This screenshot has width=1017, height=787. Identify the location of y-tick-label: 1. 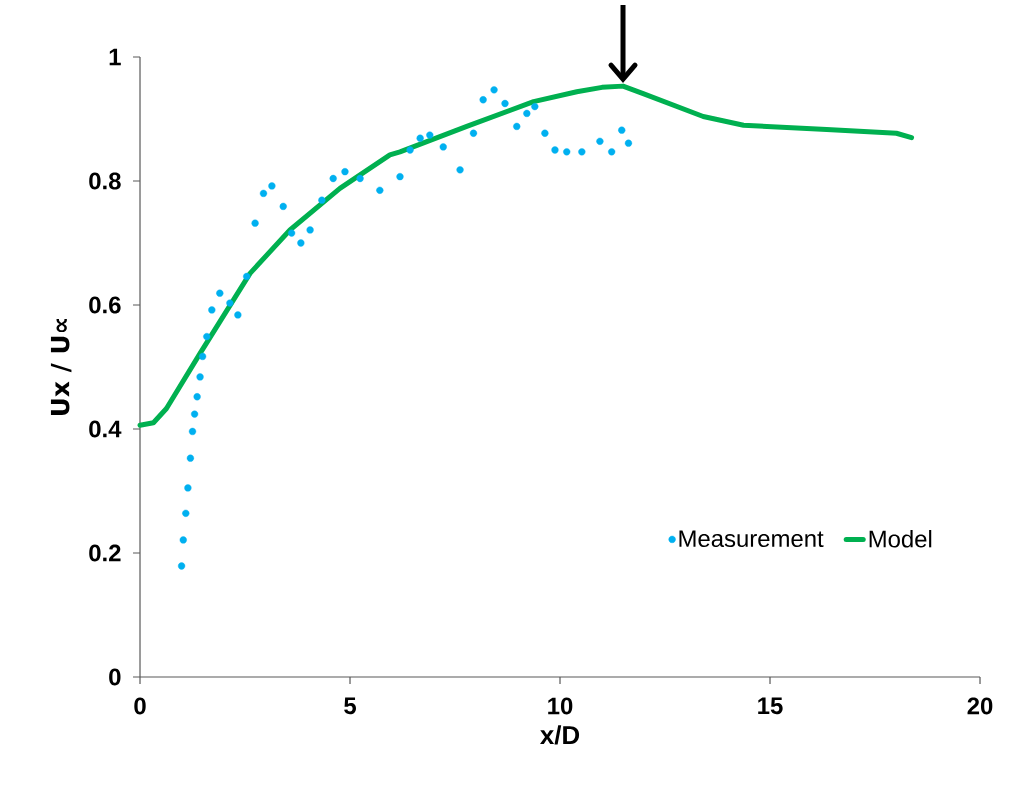
(115, 57).